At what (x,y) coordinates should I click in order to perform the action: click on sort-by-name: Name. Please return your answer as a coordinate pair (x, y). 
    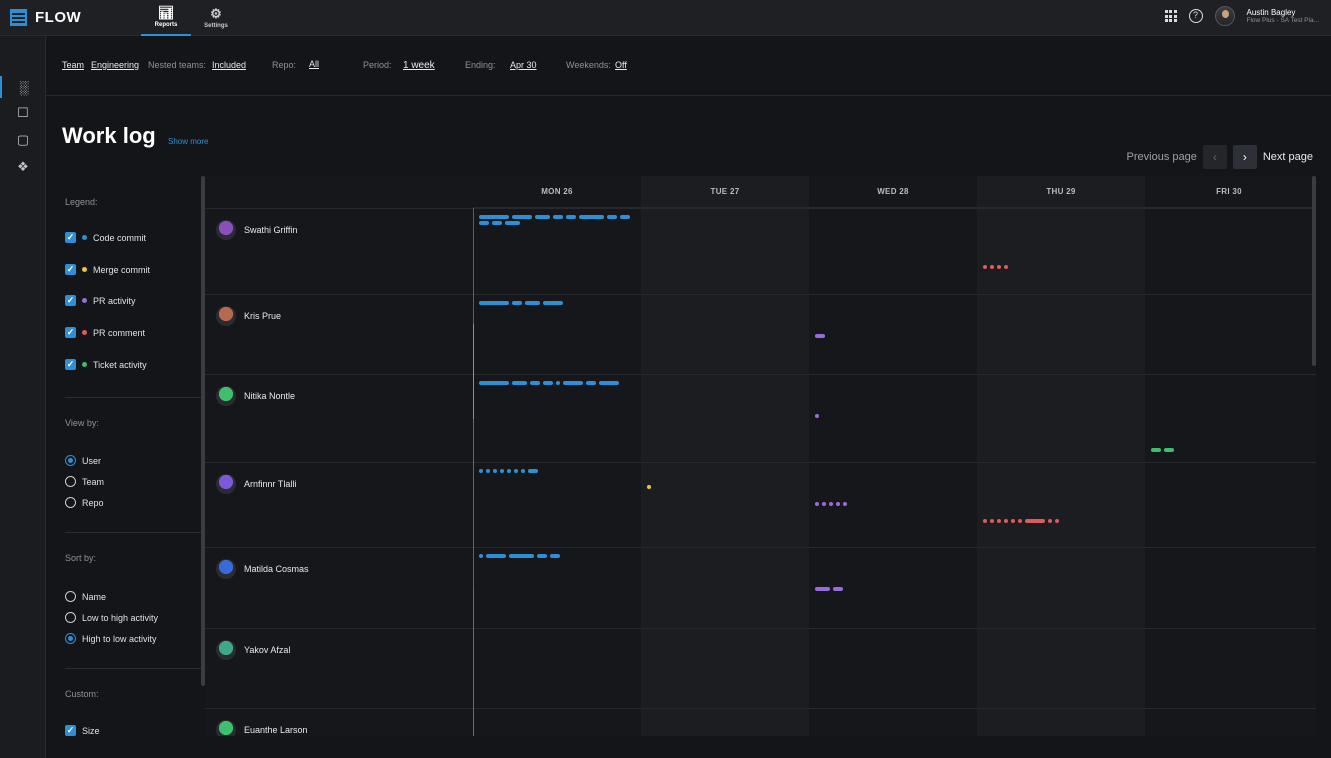
    Looking at the image, I should click on (85, 596).